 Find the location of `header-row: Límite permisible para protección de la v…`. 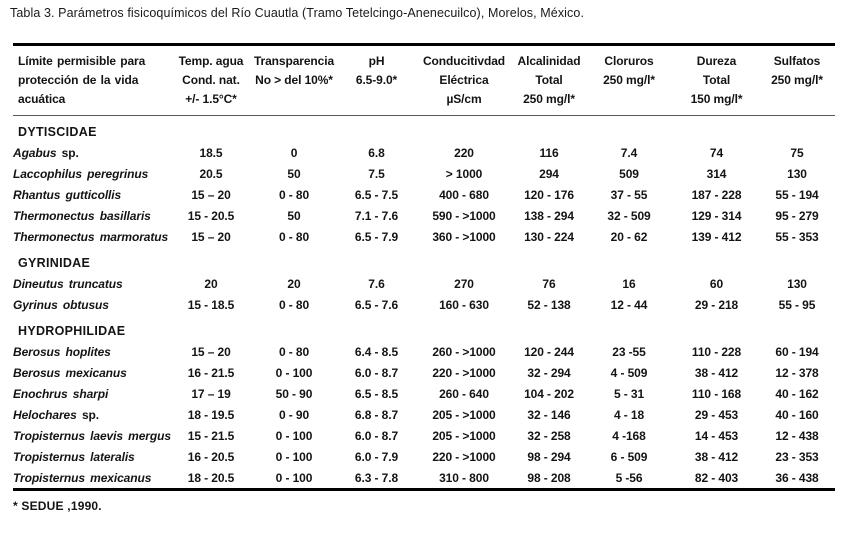

header-row: Límite permisible para protección de la v… is located at coordinates (424, 80).